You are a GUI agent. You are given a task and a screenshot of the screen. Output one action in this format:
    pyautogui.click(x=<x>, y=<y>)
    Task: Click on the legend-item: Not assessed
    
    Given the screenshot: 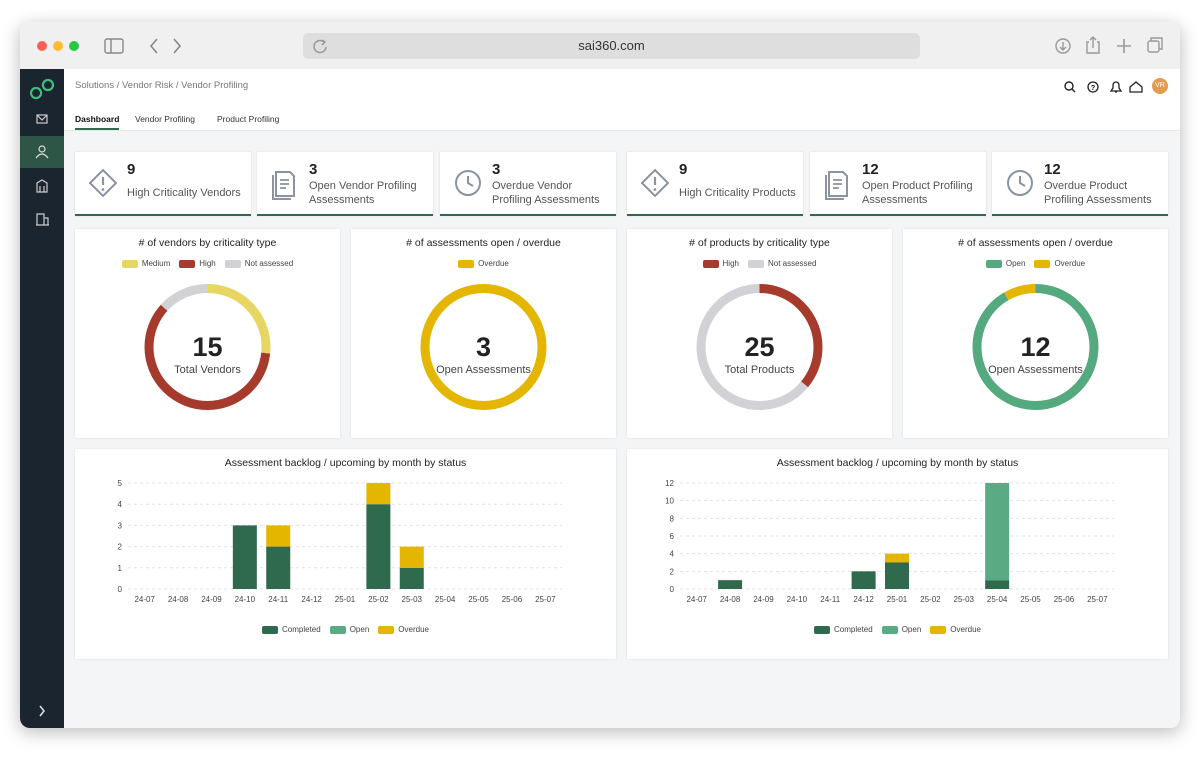 What is the action you would take?
    pyautogui.click(x=782, y=263)
    